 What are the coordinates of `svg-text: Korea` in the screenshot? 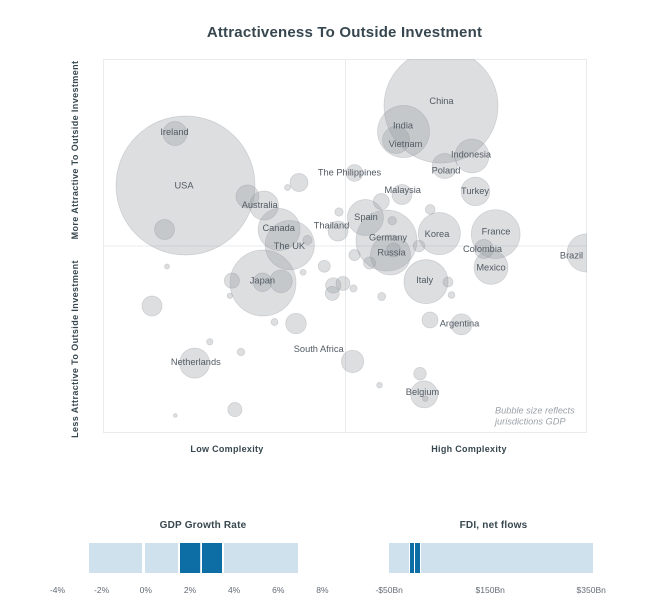 It's located at (438, 234).